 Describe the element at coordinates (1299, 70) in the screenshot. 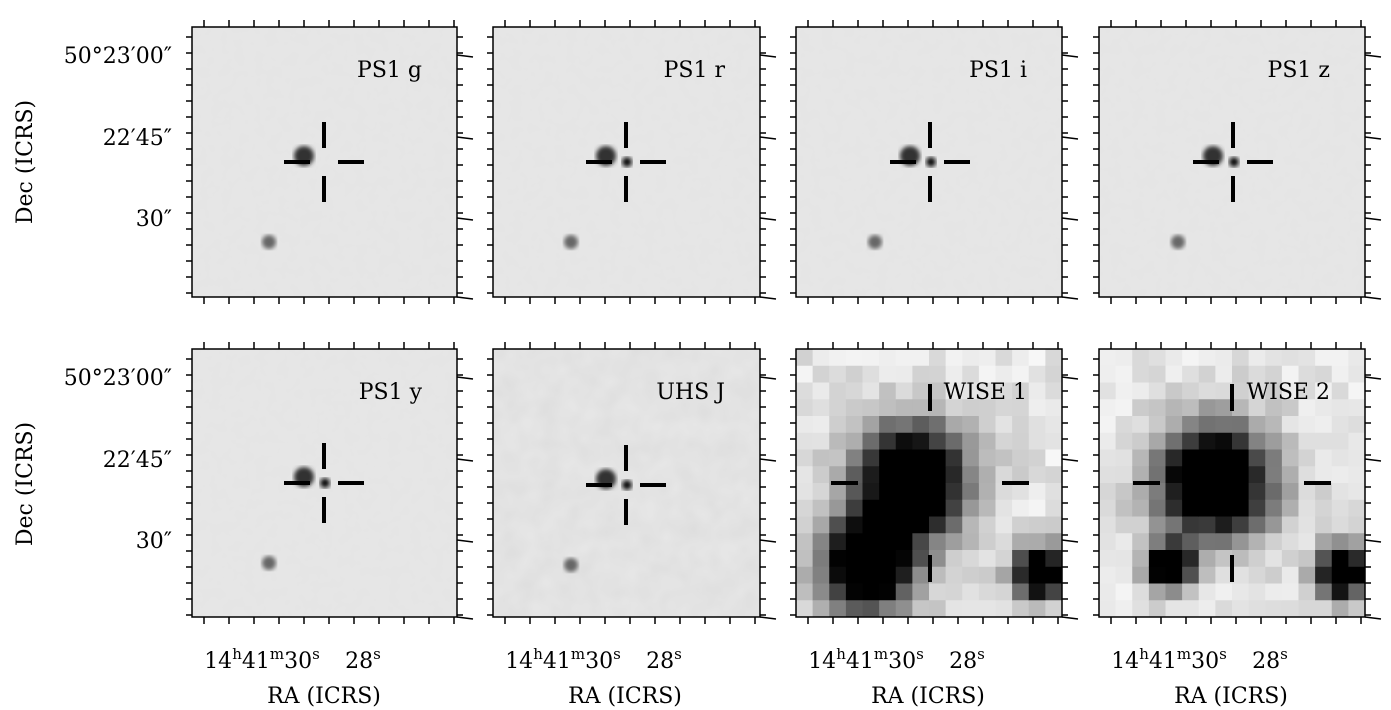

I see `panel-label: PS1 z` at that location.